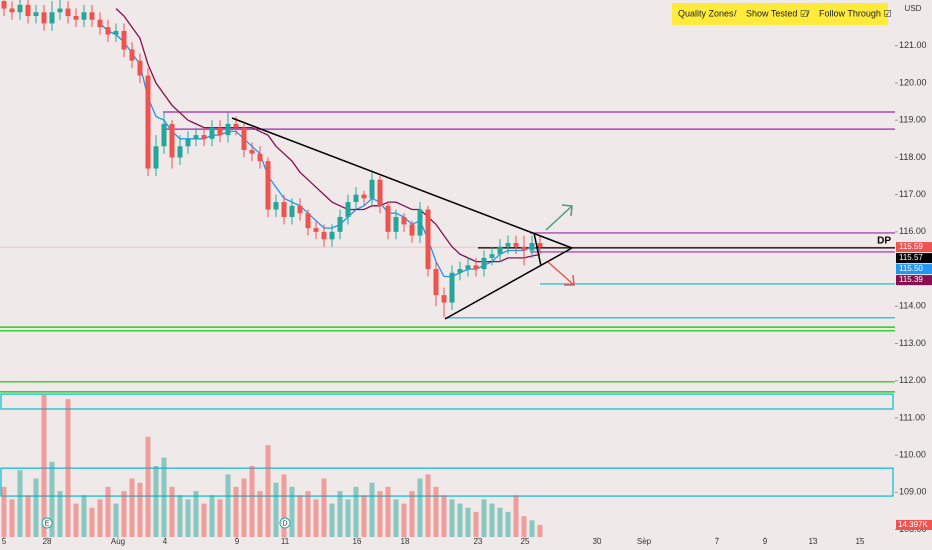  Describe the element at coordinates (913, 524) in the screenshot. I see `volume-label: 14.397K` at that location.